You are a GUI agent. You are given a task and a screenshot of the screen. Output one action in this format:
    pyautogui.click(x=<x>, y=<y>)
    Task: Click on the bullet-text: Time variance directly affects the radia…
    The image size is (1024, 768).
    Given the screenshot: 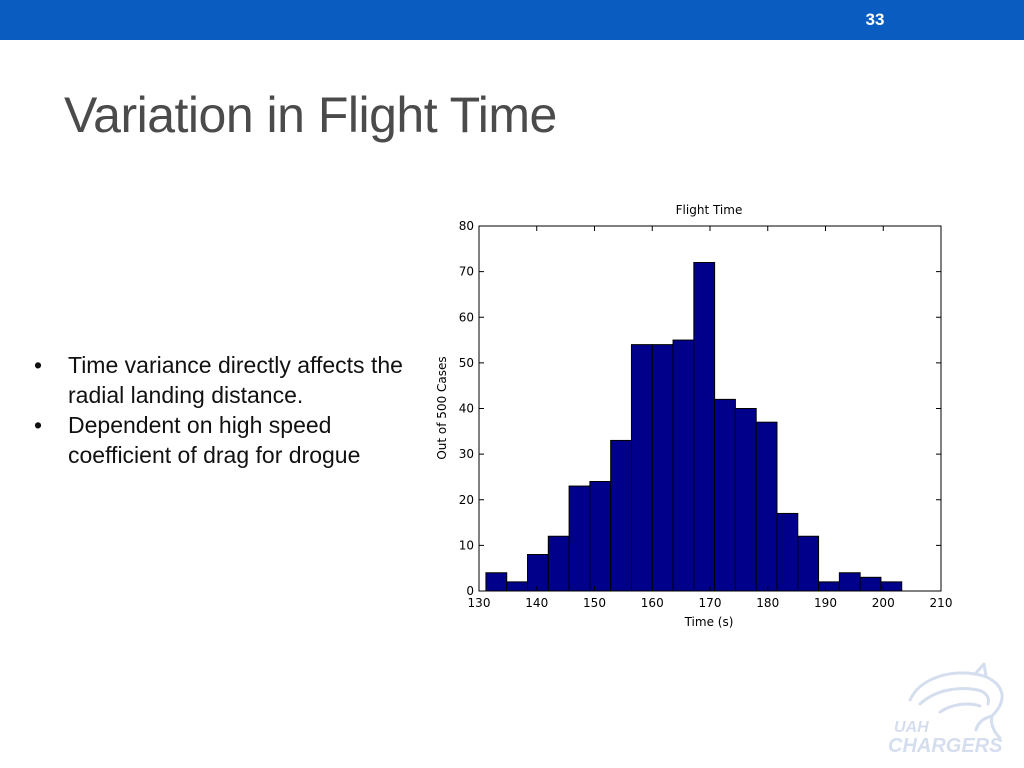 What is the action you would take?
    pyautogui.click(x=235, y=380)
    